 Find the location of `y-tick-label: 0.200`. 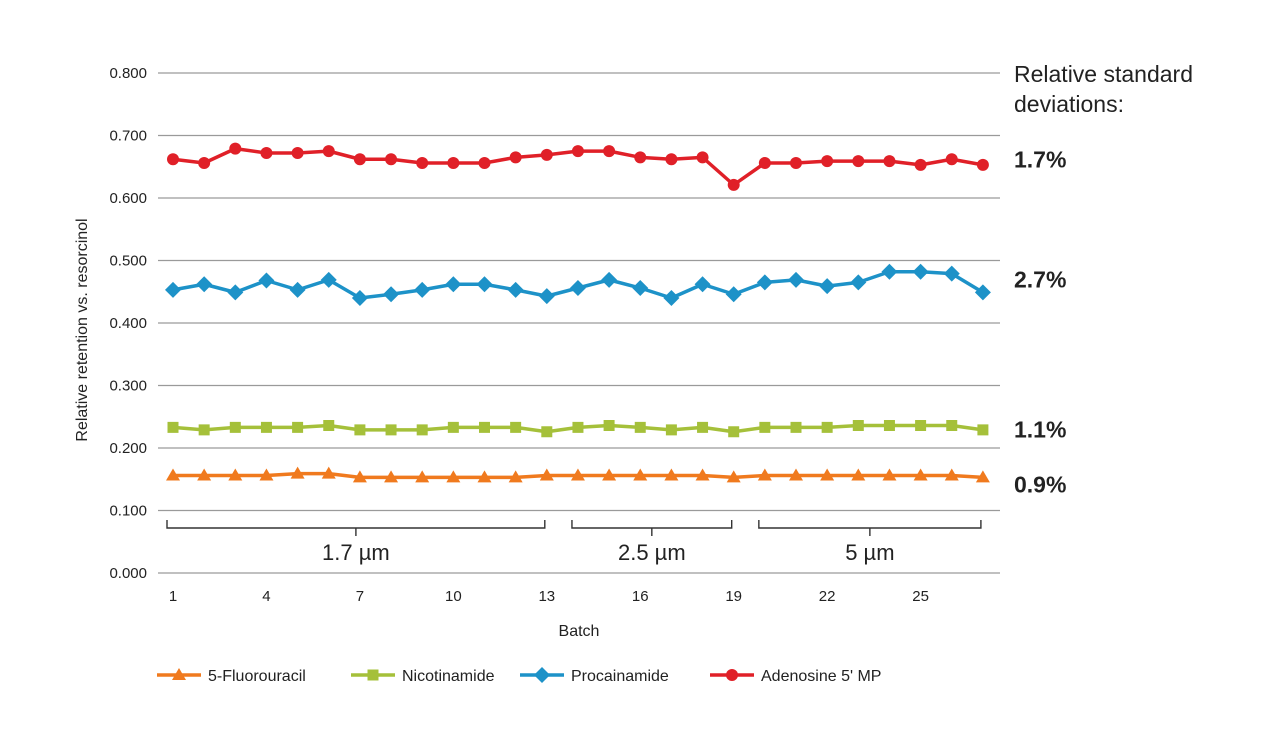

y-tick-label: 0.200 is located at coordinates (128, 448).